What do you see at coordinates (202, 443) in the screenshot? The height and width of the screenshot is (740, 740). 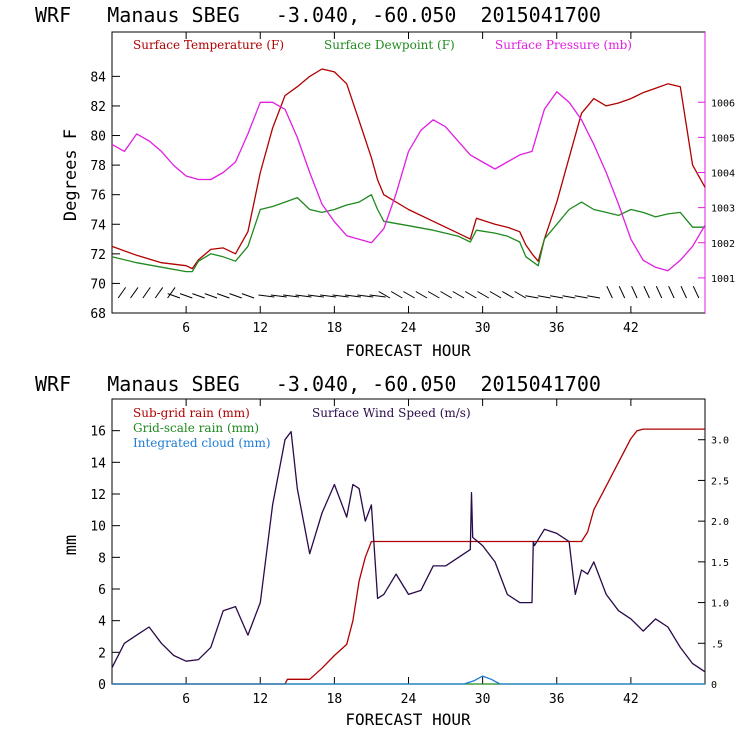 I see `legend-integrated-cloud: Integrated cloud (mm)` at bounding box center [202, 443].